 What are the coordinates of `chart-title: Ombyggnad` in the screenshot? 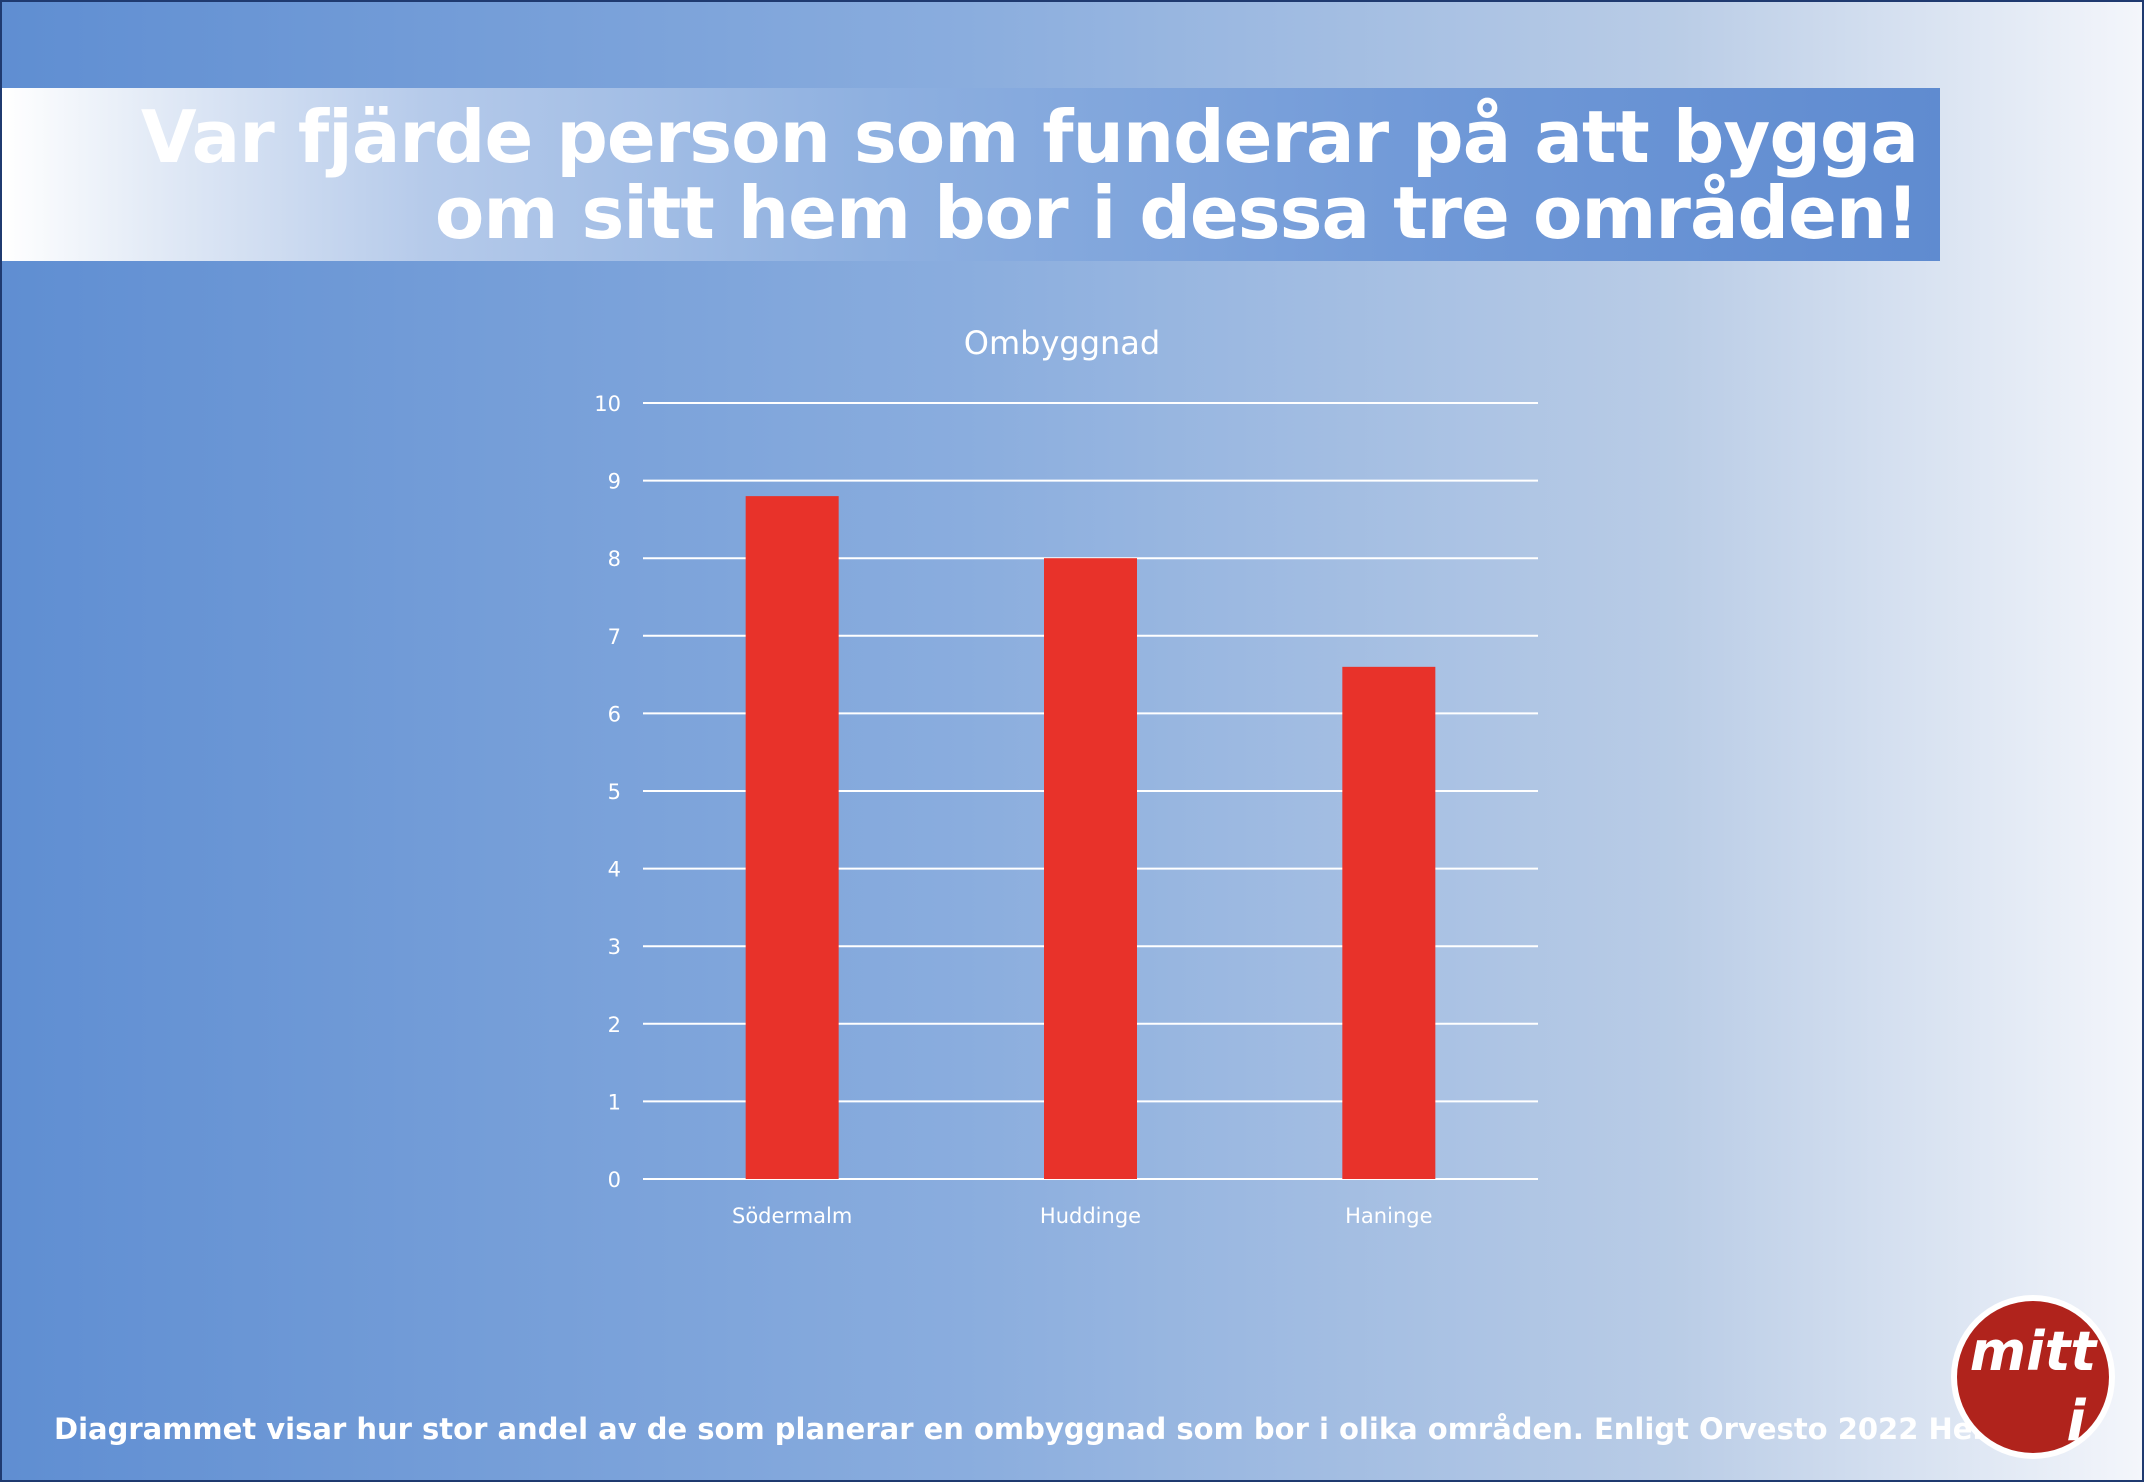 It's located at (1062, 343).